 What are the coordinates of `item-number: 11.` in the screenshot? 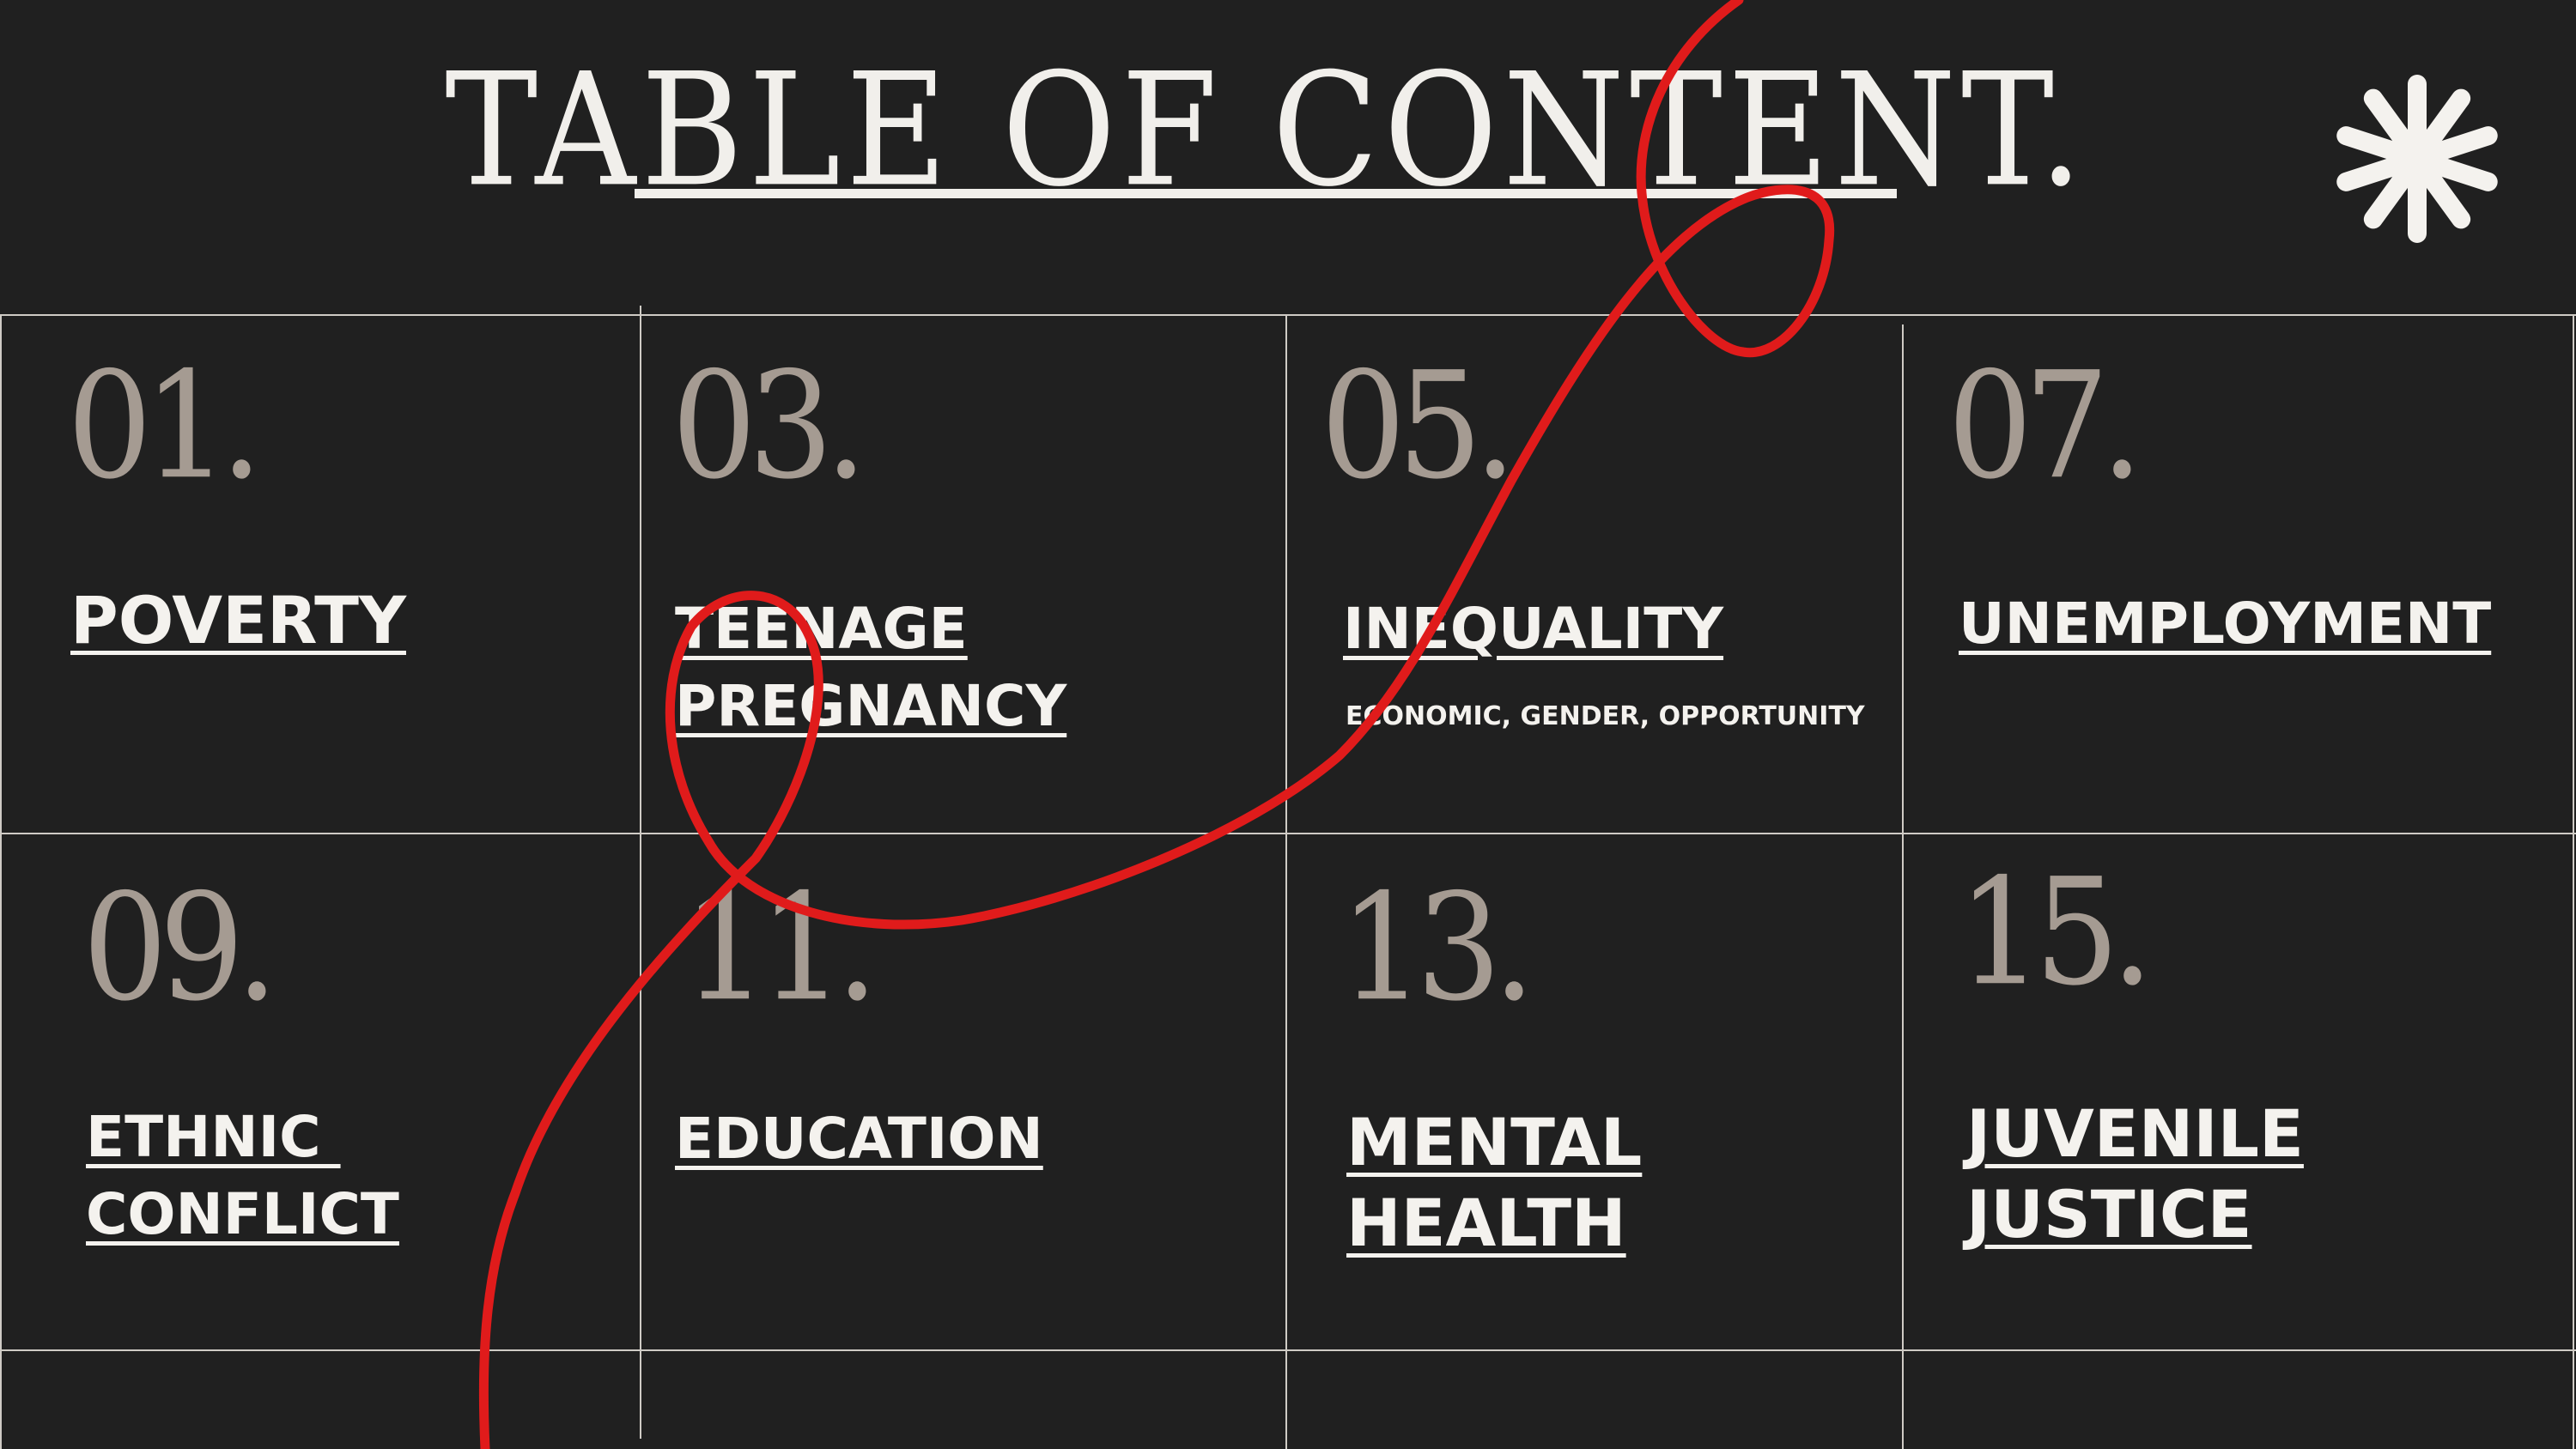 It's located at (781, 948).